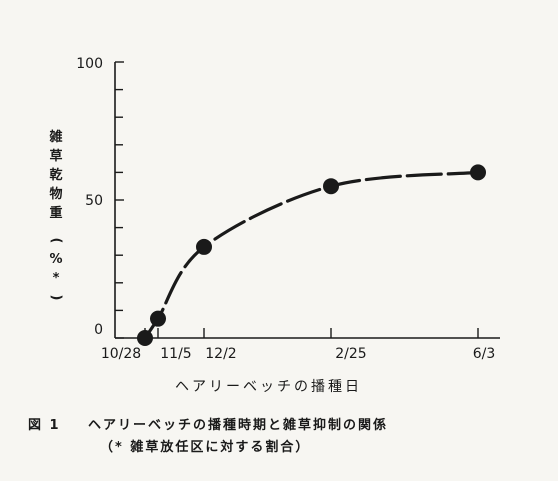 The image size is (558, 481). I want to click on y-tick-label: 100, so click(89, 64).